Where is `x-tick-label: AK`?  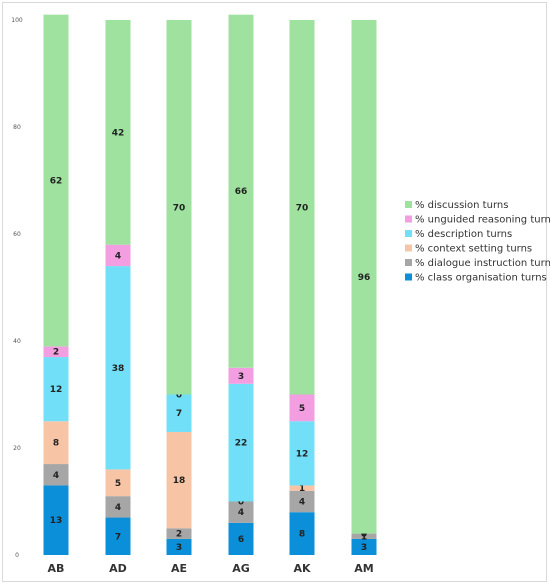 x-tick-label: AK is located at coordinates (302, 568).